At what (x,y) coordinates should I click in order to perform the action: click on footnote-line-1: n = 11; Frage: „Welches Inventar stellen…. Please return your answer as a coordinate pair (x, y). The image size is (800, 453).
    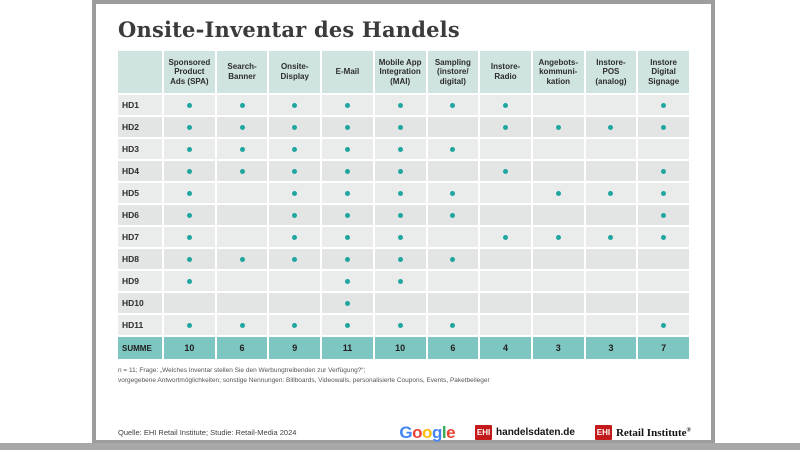
    Looking at the image, I should click on (403, 371).